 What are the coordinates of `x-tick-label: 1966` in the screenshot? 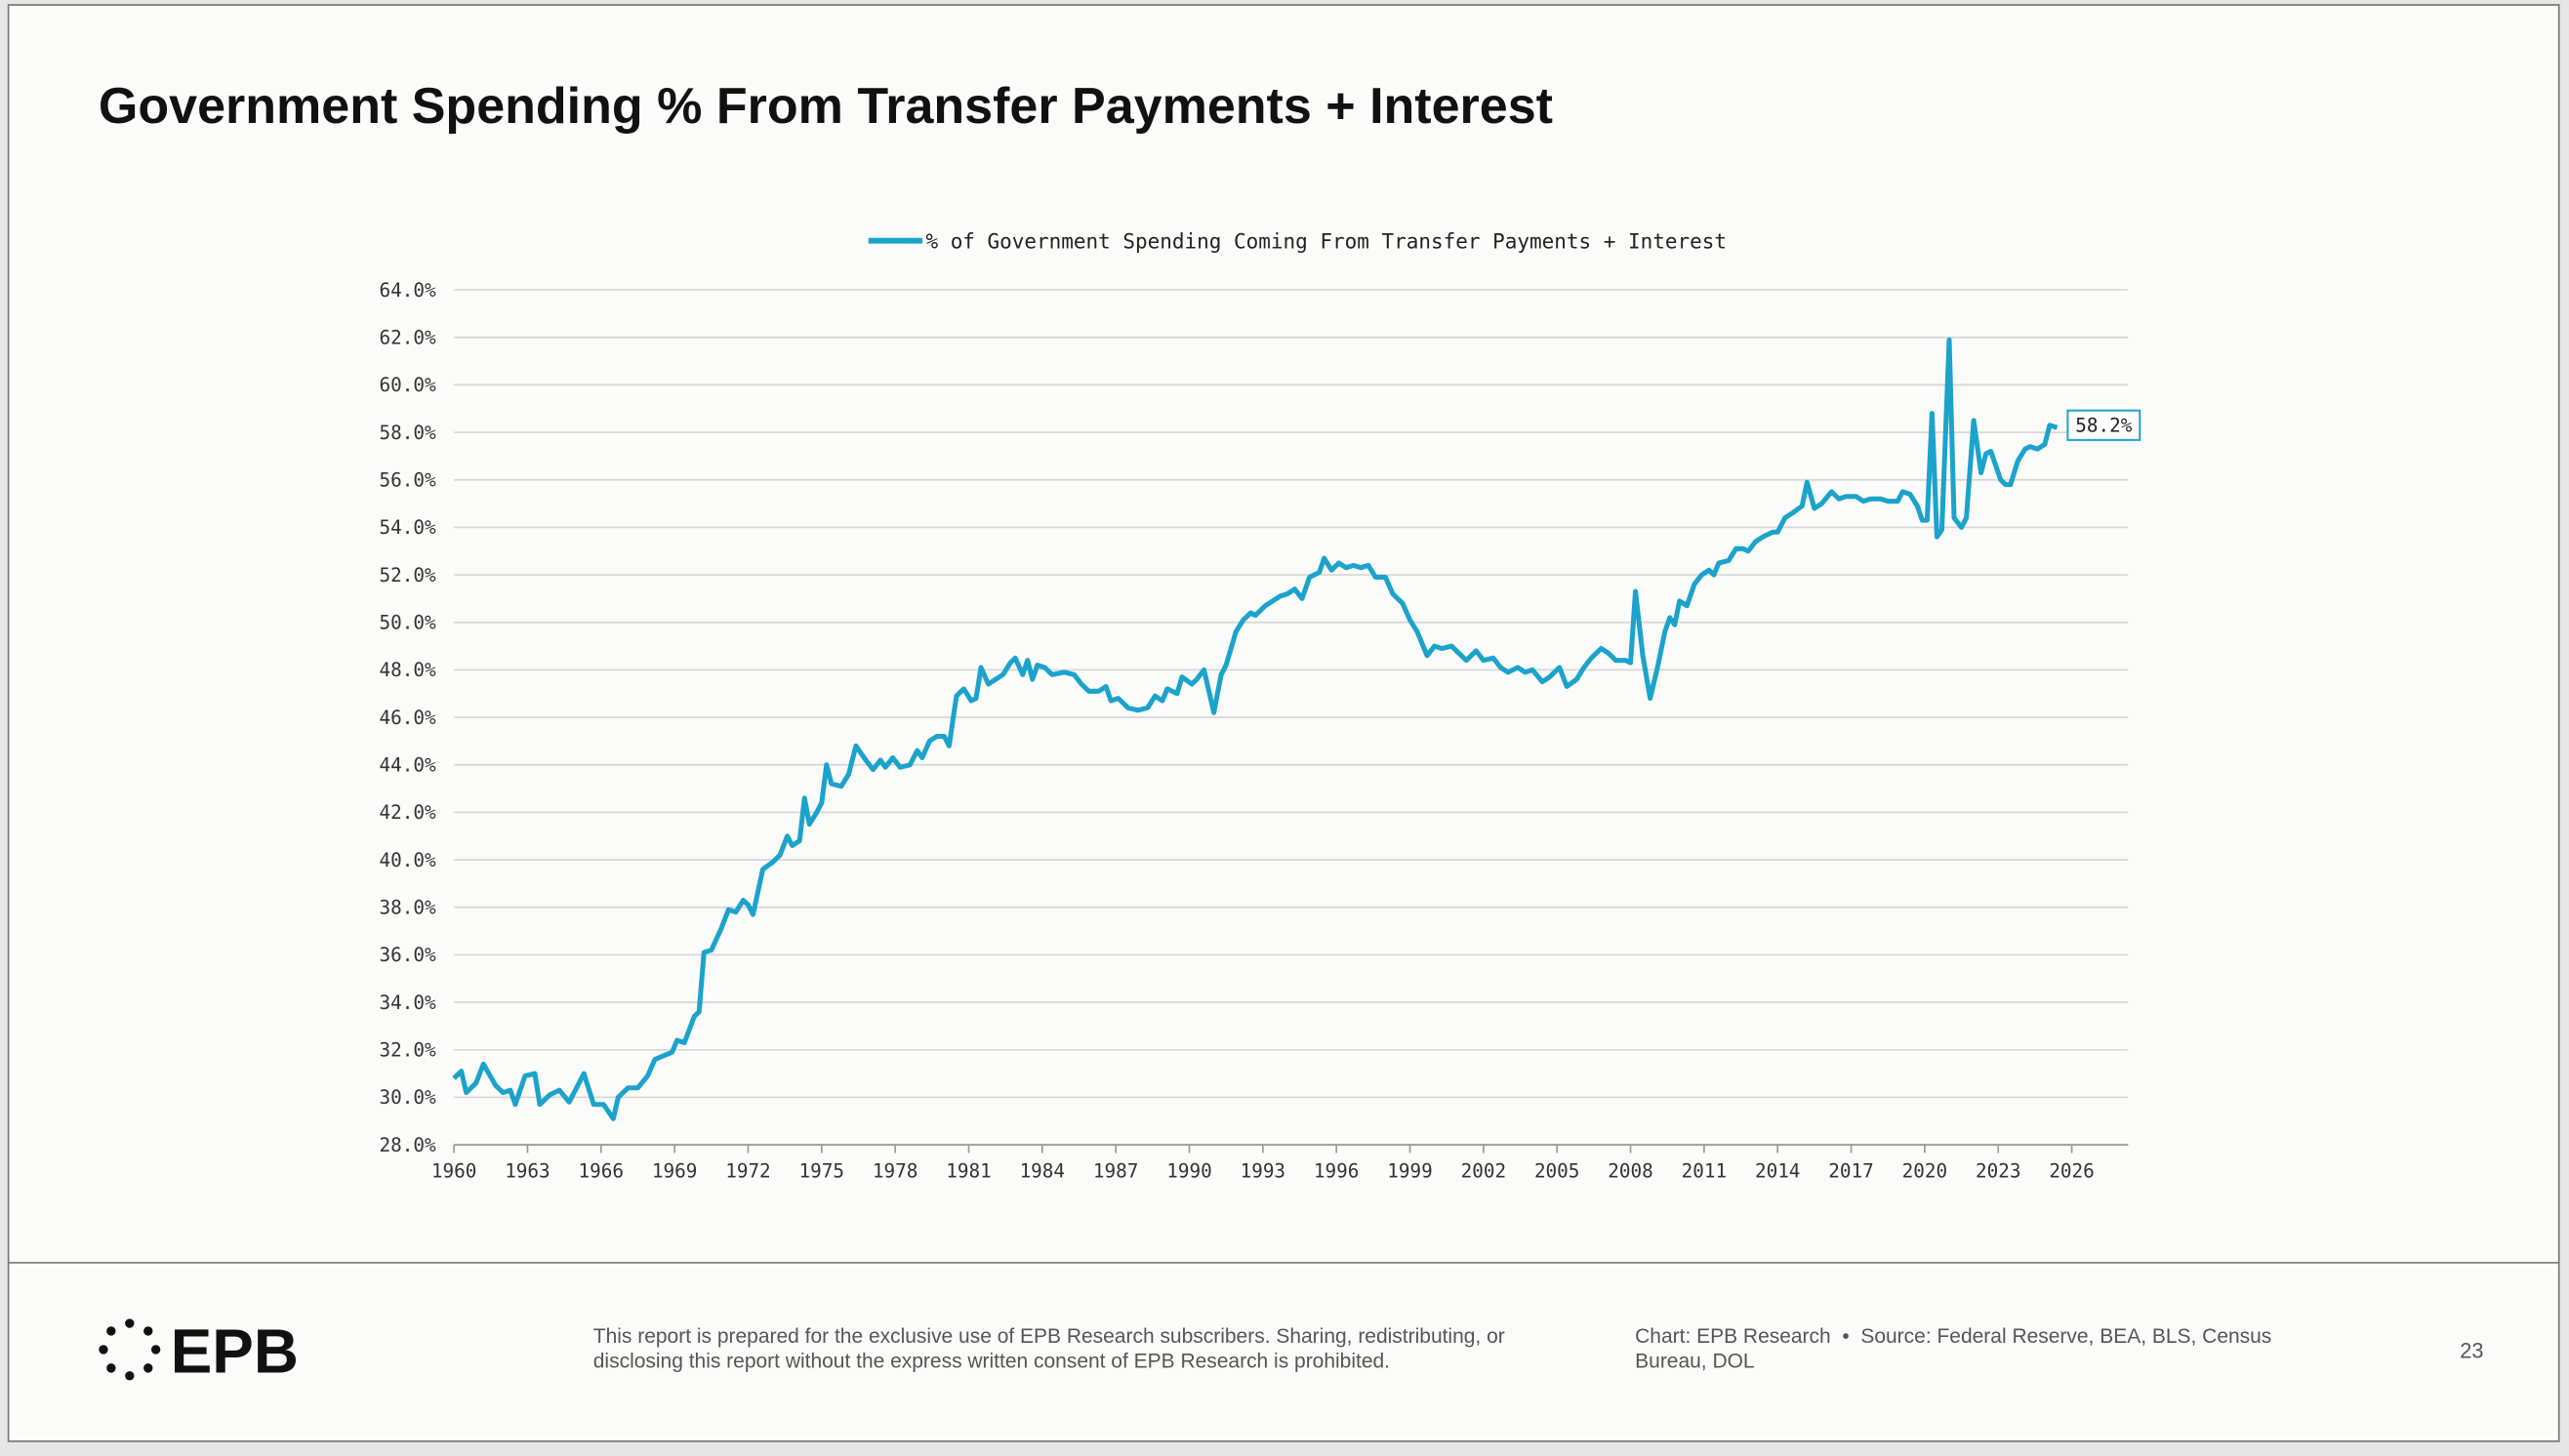 It's located at (601, 1171).